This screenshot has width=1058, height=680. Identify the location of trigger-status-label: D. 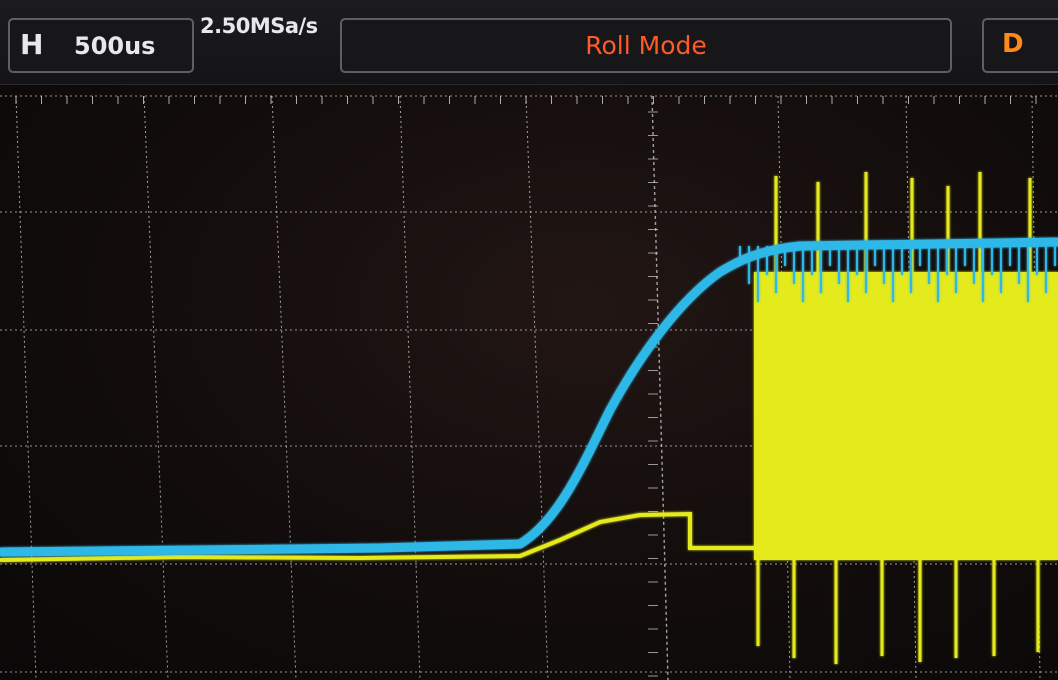
(1013, 44).